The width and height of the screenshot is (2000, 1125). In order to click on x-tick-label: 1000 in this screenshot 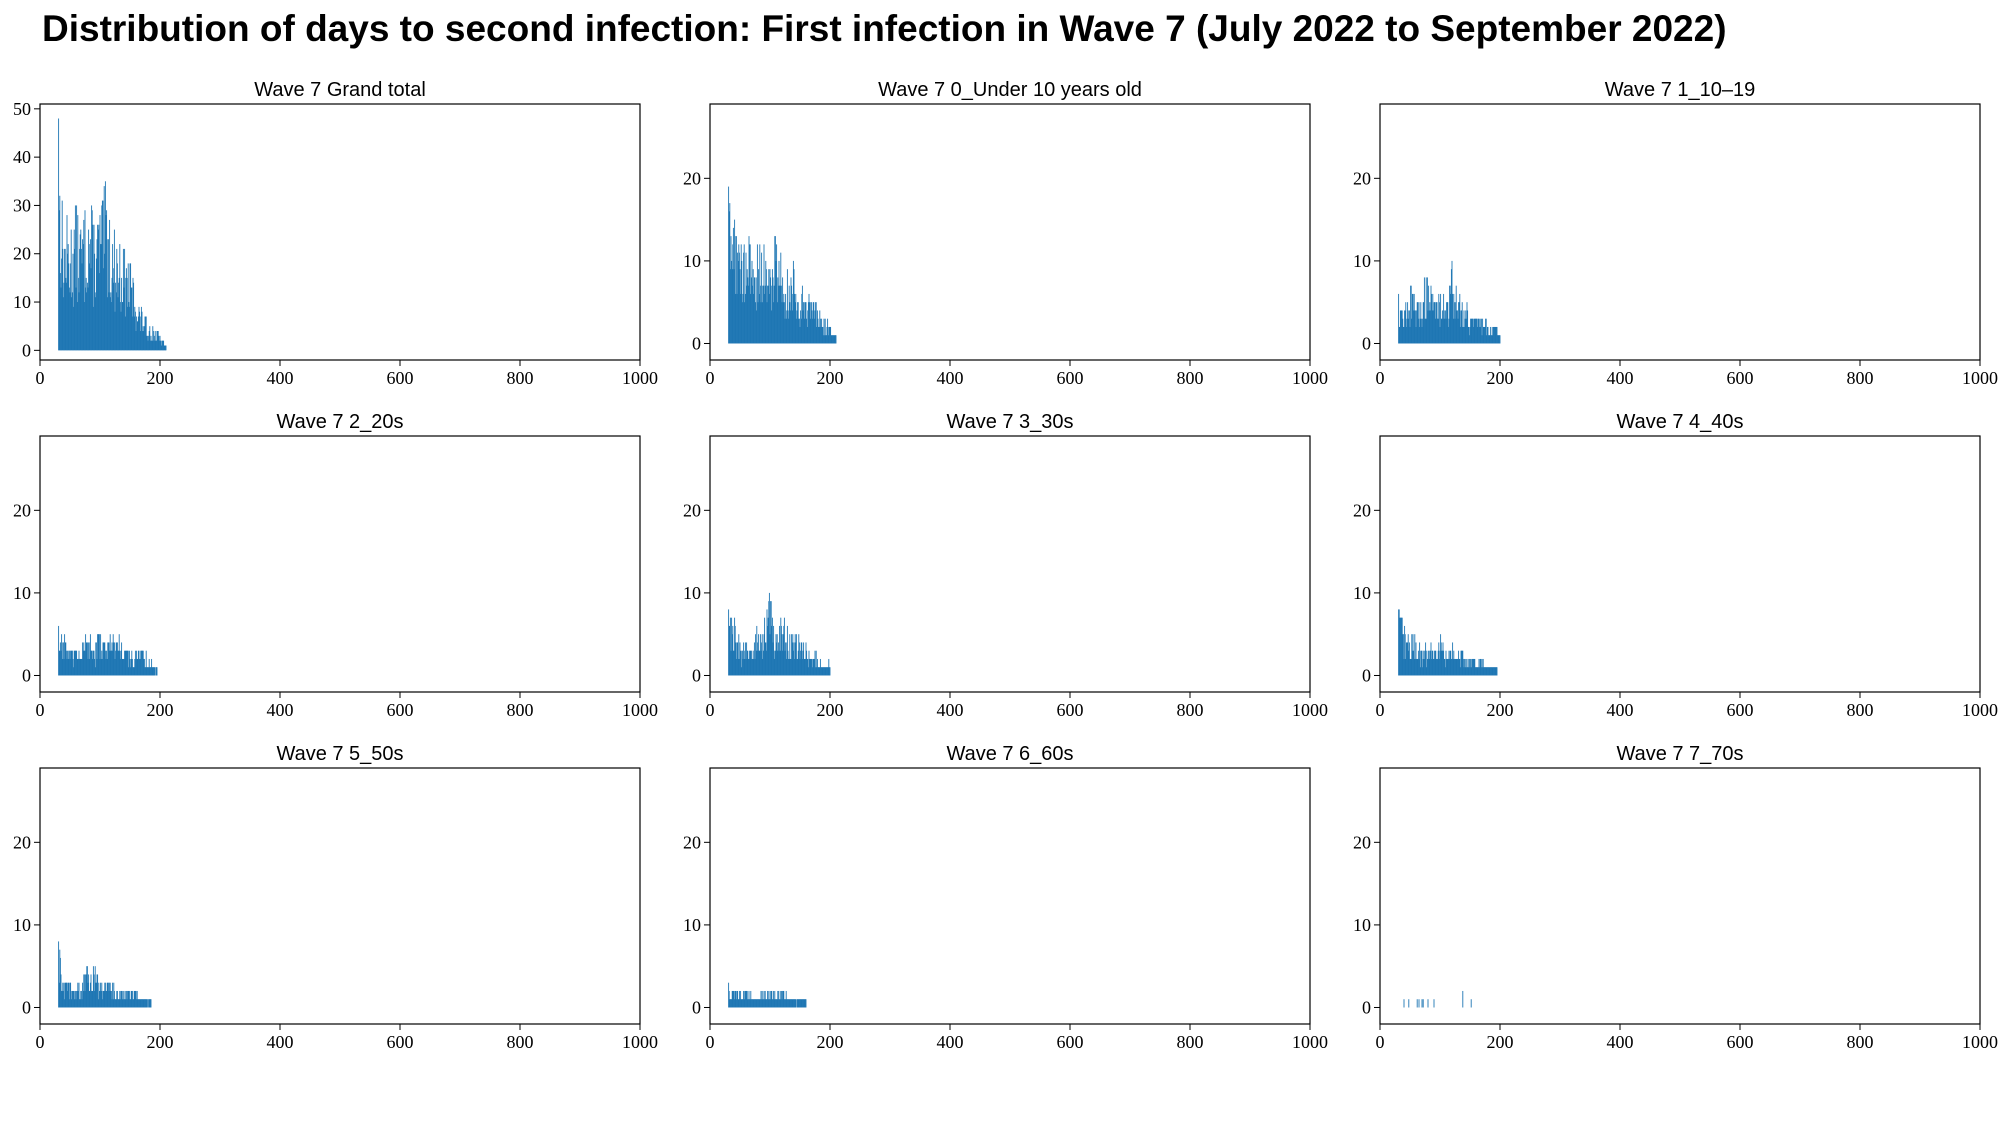, I will do `click(1310, 1042)`.